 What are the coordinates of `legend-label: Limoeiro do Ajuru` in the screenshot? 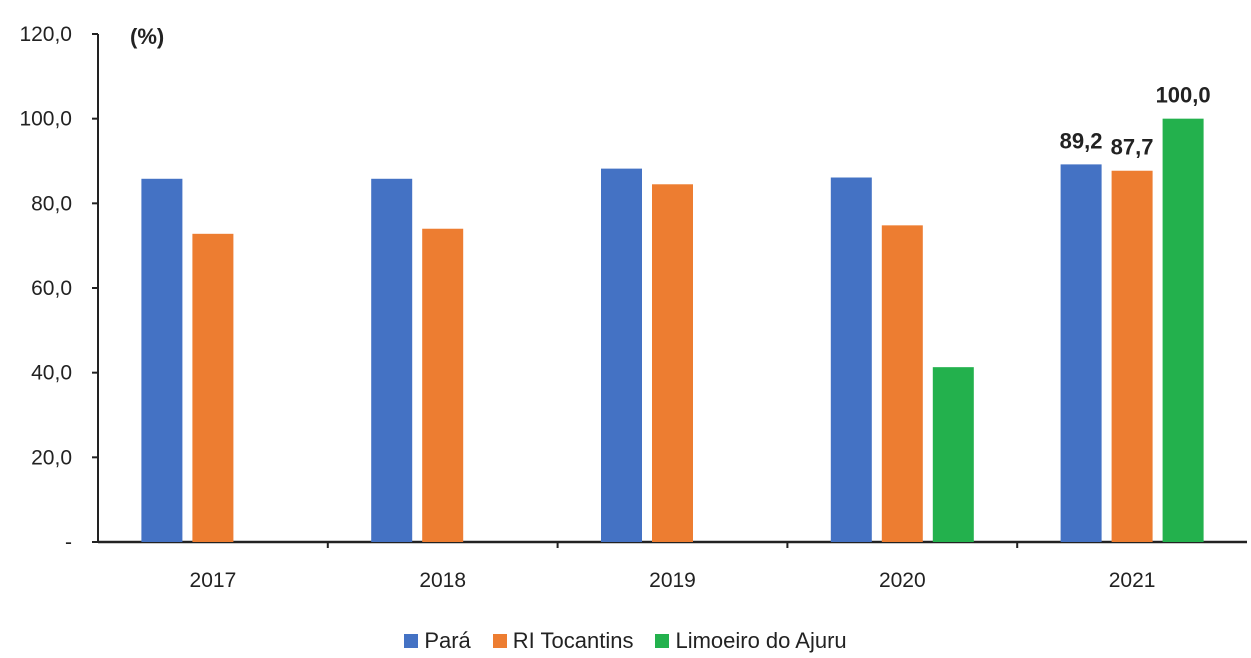 It's located at (761, 640).